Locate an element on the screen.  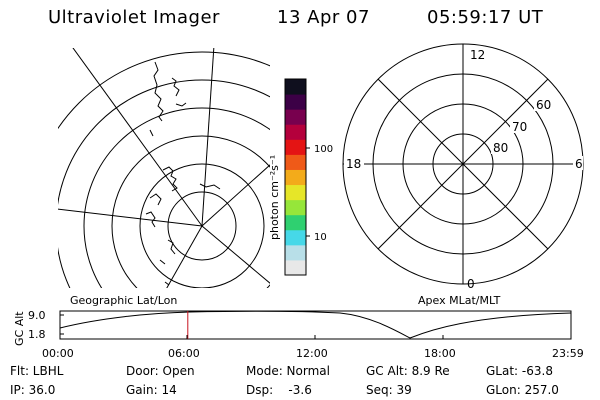
filter-value: Flt: LBHL is located at coordinates (37, 371).